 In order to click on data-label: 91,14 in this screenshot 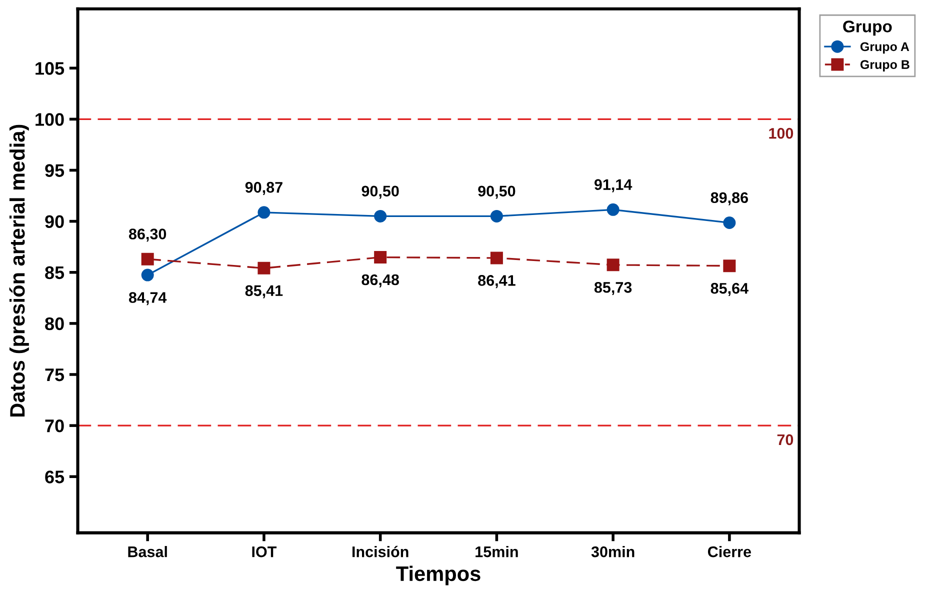, I will do `click(613, 185)`.